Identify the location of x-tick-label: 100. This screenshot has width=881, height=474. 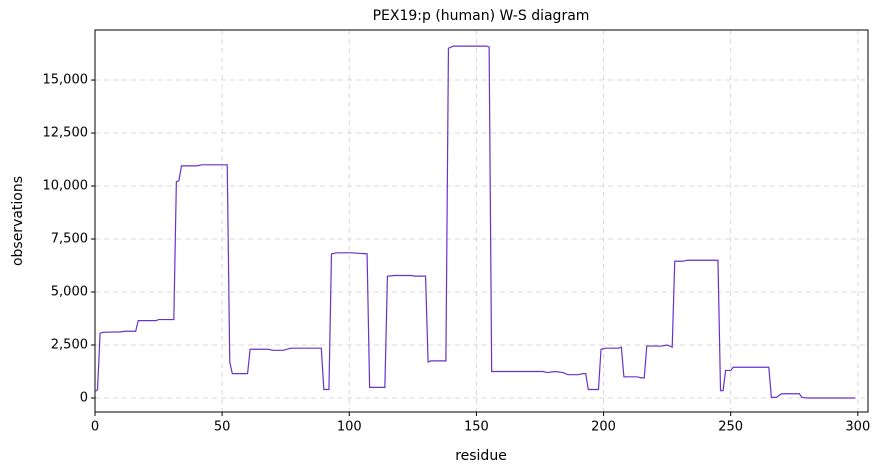
(349, 427).